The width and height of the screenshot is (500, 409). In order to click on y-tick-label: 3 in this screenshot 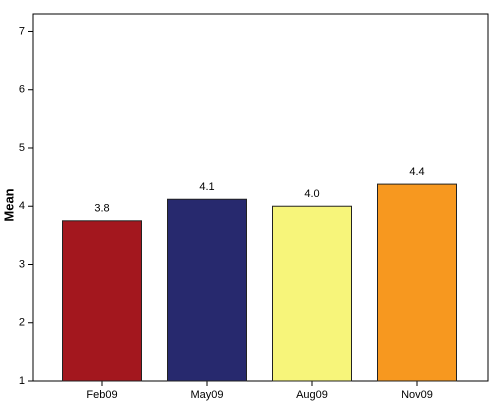, I will do `click(22, 264)`.